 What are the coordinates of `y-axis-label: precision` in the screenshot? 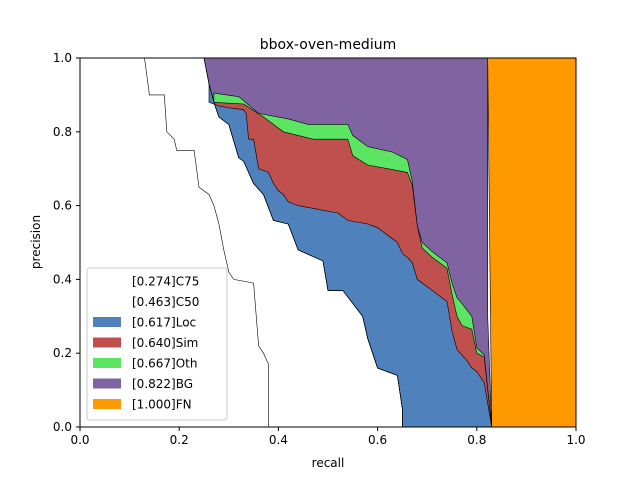 It's located at (36, 242).